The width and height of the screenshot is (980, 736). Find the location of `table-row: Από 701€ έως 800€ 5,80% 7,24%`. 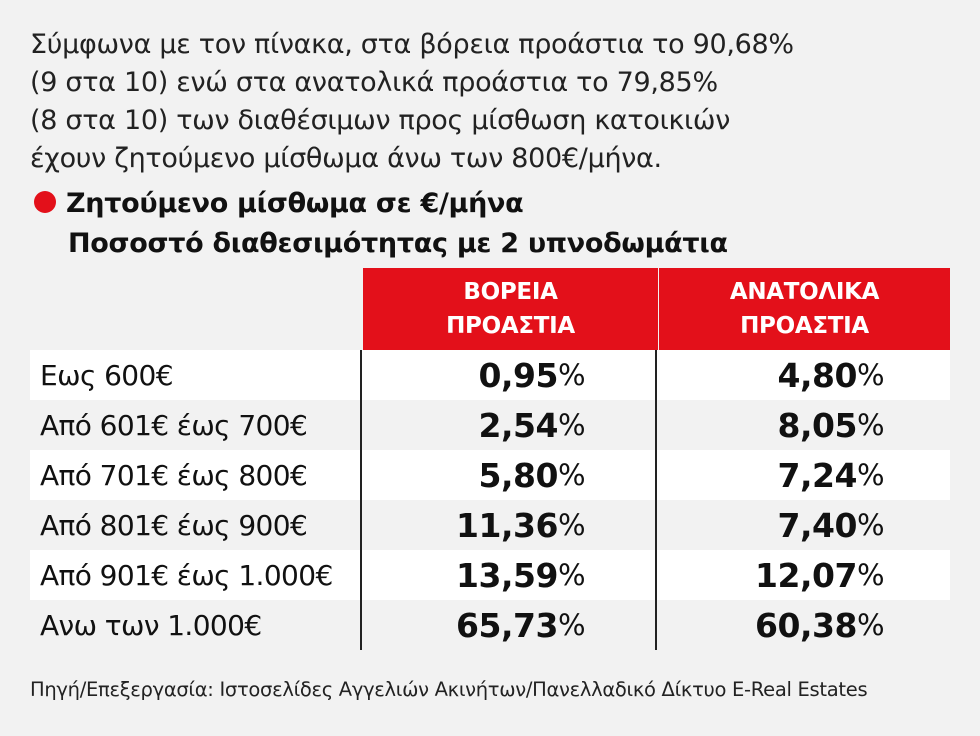

table-row: Από 701€ έως 800€ 5,80% 7,24% is located at coordinates (490, 475).